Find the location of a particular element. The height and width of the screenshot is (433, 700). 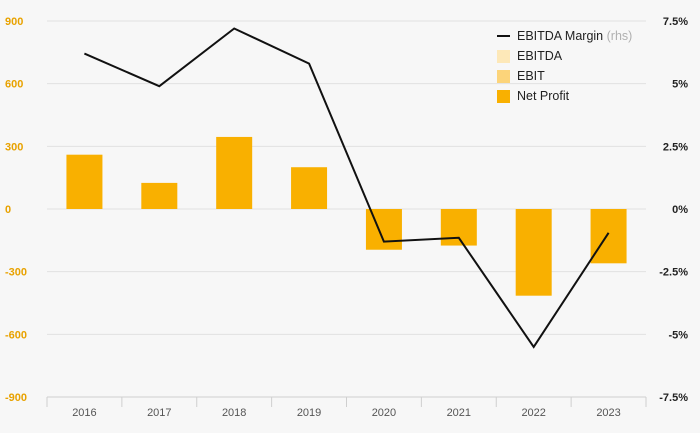

legend-label: EBITDA Margin (rhs) is located at coordinates (574, 36).